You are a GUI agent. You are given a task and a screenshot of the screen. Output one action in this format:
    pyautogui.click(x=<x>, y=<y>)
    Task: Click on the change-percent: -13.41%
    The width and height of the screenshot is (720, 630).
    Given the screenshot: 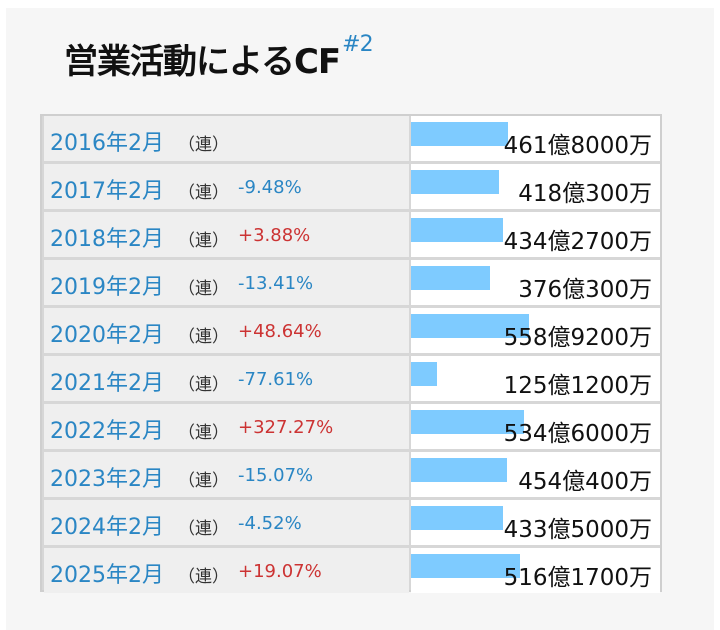 What is the action you would take?
    pyautogui.click(x=276, y=283)
    